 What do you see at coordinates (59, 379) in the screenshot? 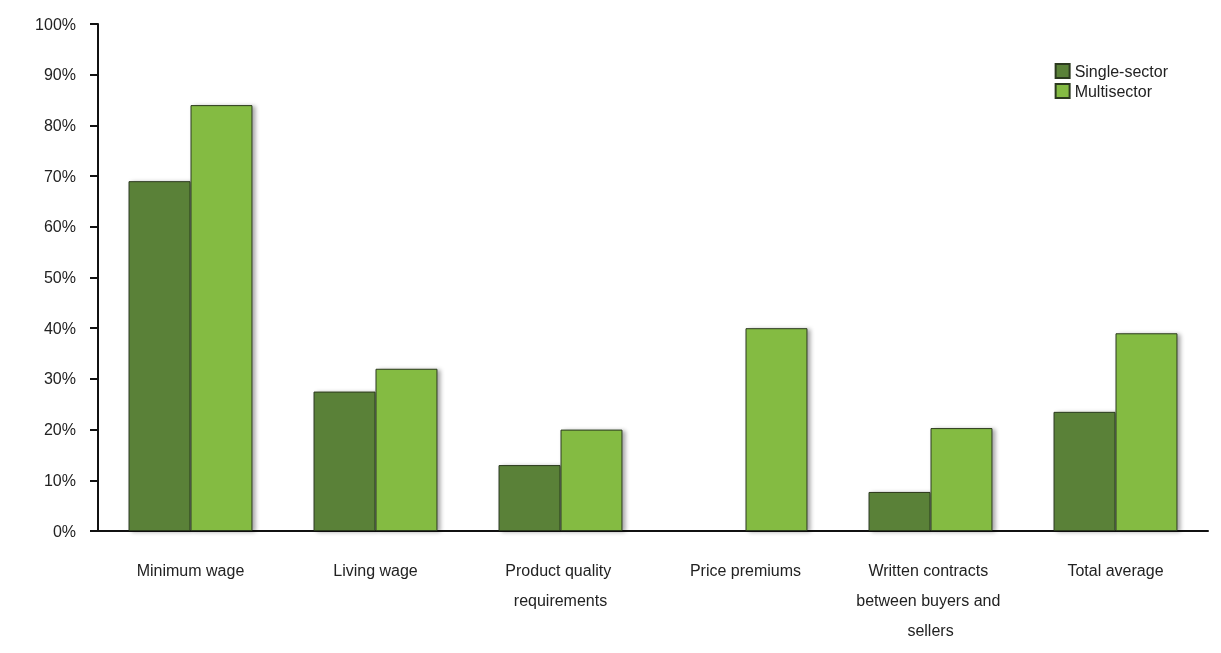
I see `y-tick-label: 30%` at bounding box center [59, 379].